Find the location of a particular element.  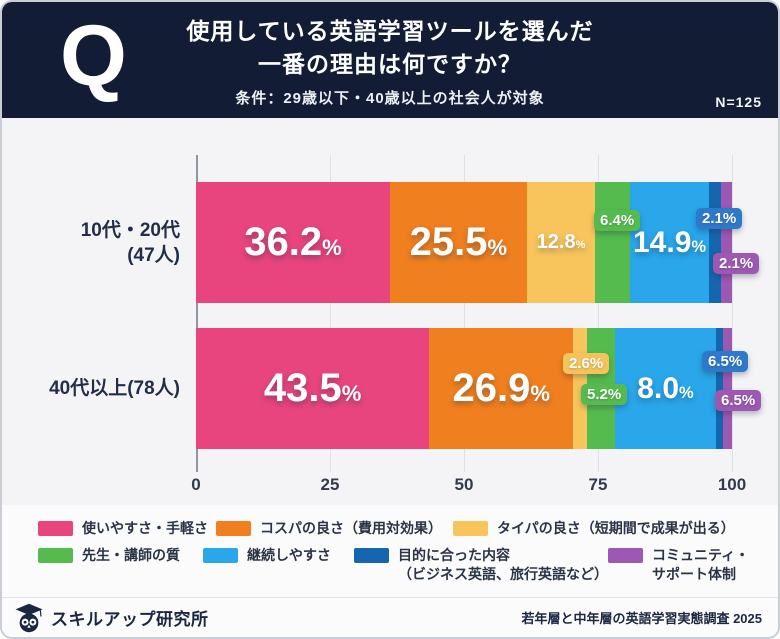

bar-segment: 12.8% is located at coordinates (561, 242).